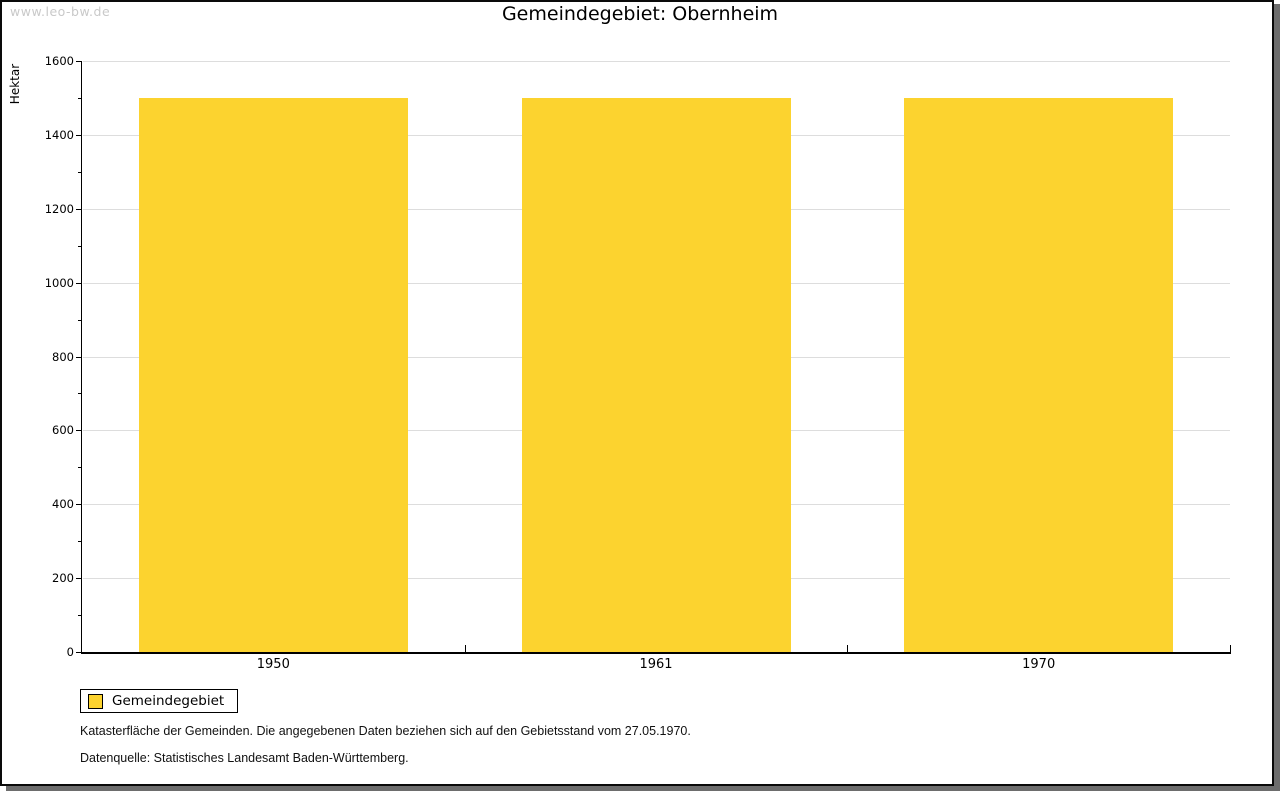 Image resolution: width=1280 pixels, height=791 pixels. Describe the element at coordinates (1039, 664) in the screenshot. I see `x-tick-label: 1970` at that location.